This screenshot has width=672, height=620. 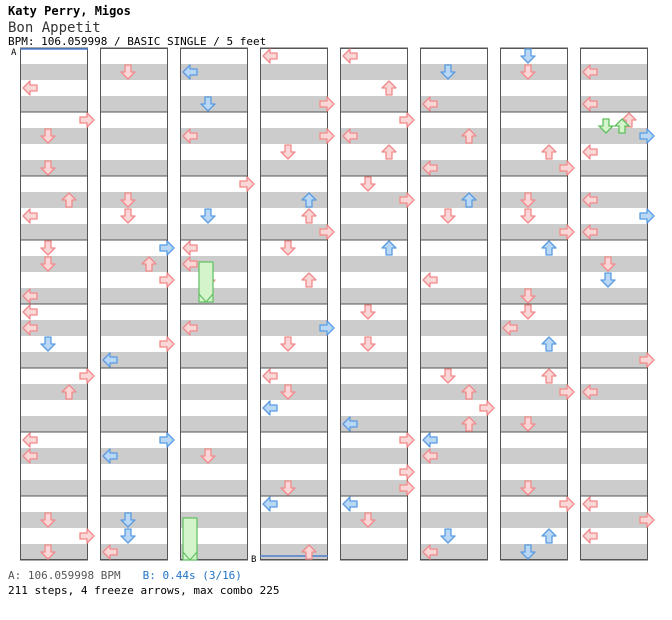 What do you see at coordinates (190, 556) in the screenshot?
I see `freeze-arrow-tail` at bounding box center [190, 556].